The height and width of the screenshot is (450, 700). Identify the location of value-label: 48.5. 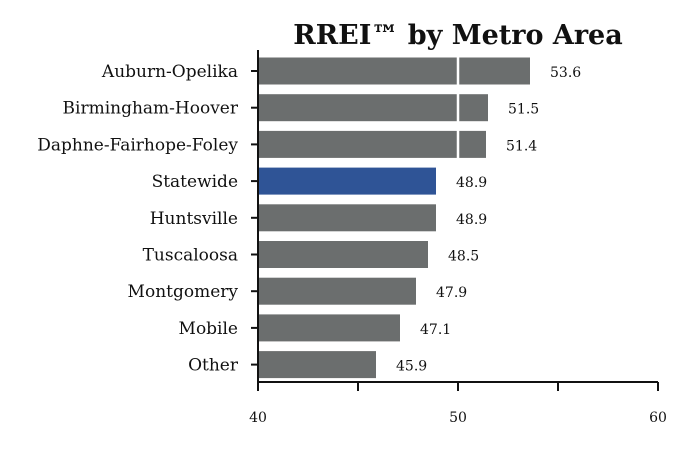
(463, 257).